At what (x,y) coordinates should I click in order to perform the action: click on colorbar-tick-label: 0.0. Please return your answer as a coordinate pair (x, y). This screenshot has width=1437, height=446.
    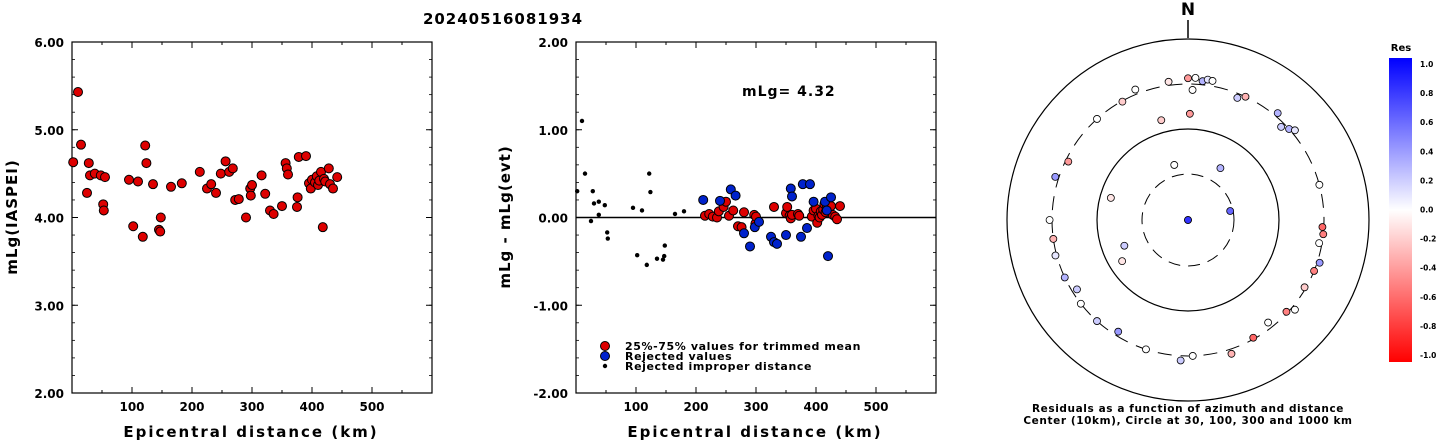
    Looking at the image, I should click on (1426, 210).